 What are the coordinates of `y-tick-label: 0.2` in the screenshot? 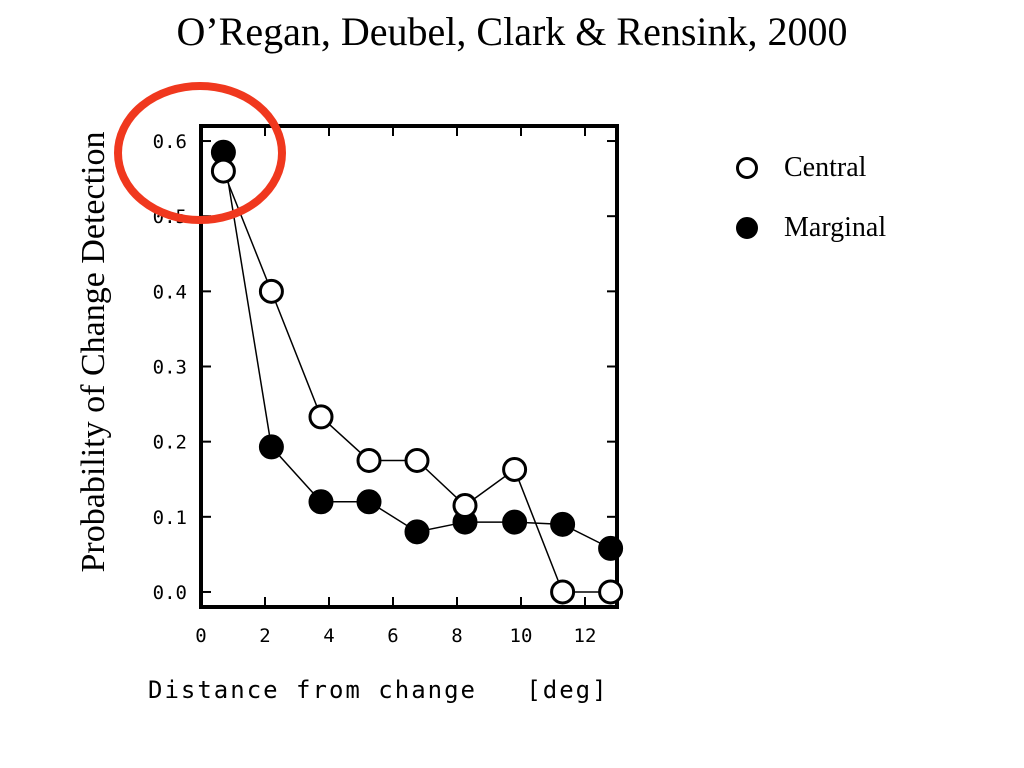 It's located at (170, 443).